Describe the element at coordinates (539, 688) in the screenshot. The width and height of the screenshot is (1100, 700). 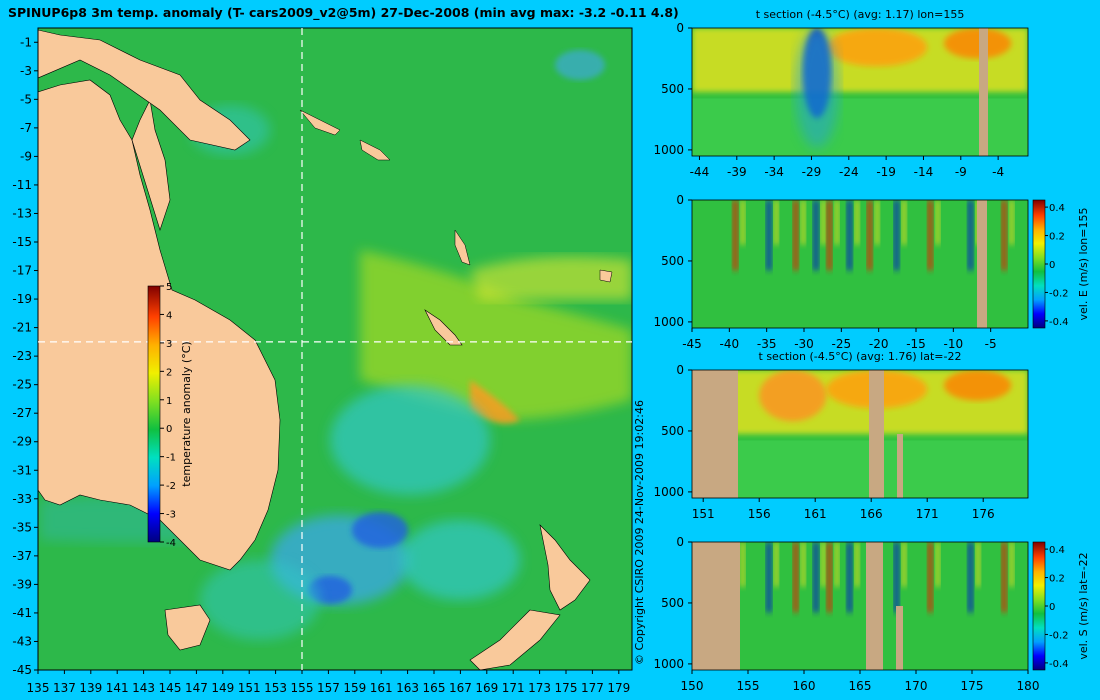
I see `map-x-tick-label: 173` at that location.